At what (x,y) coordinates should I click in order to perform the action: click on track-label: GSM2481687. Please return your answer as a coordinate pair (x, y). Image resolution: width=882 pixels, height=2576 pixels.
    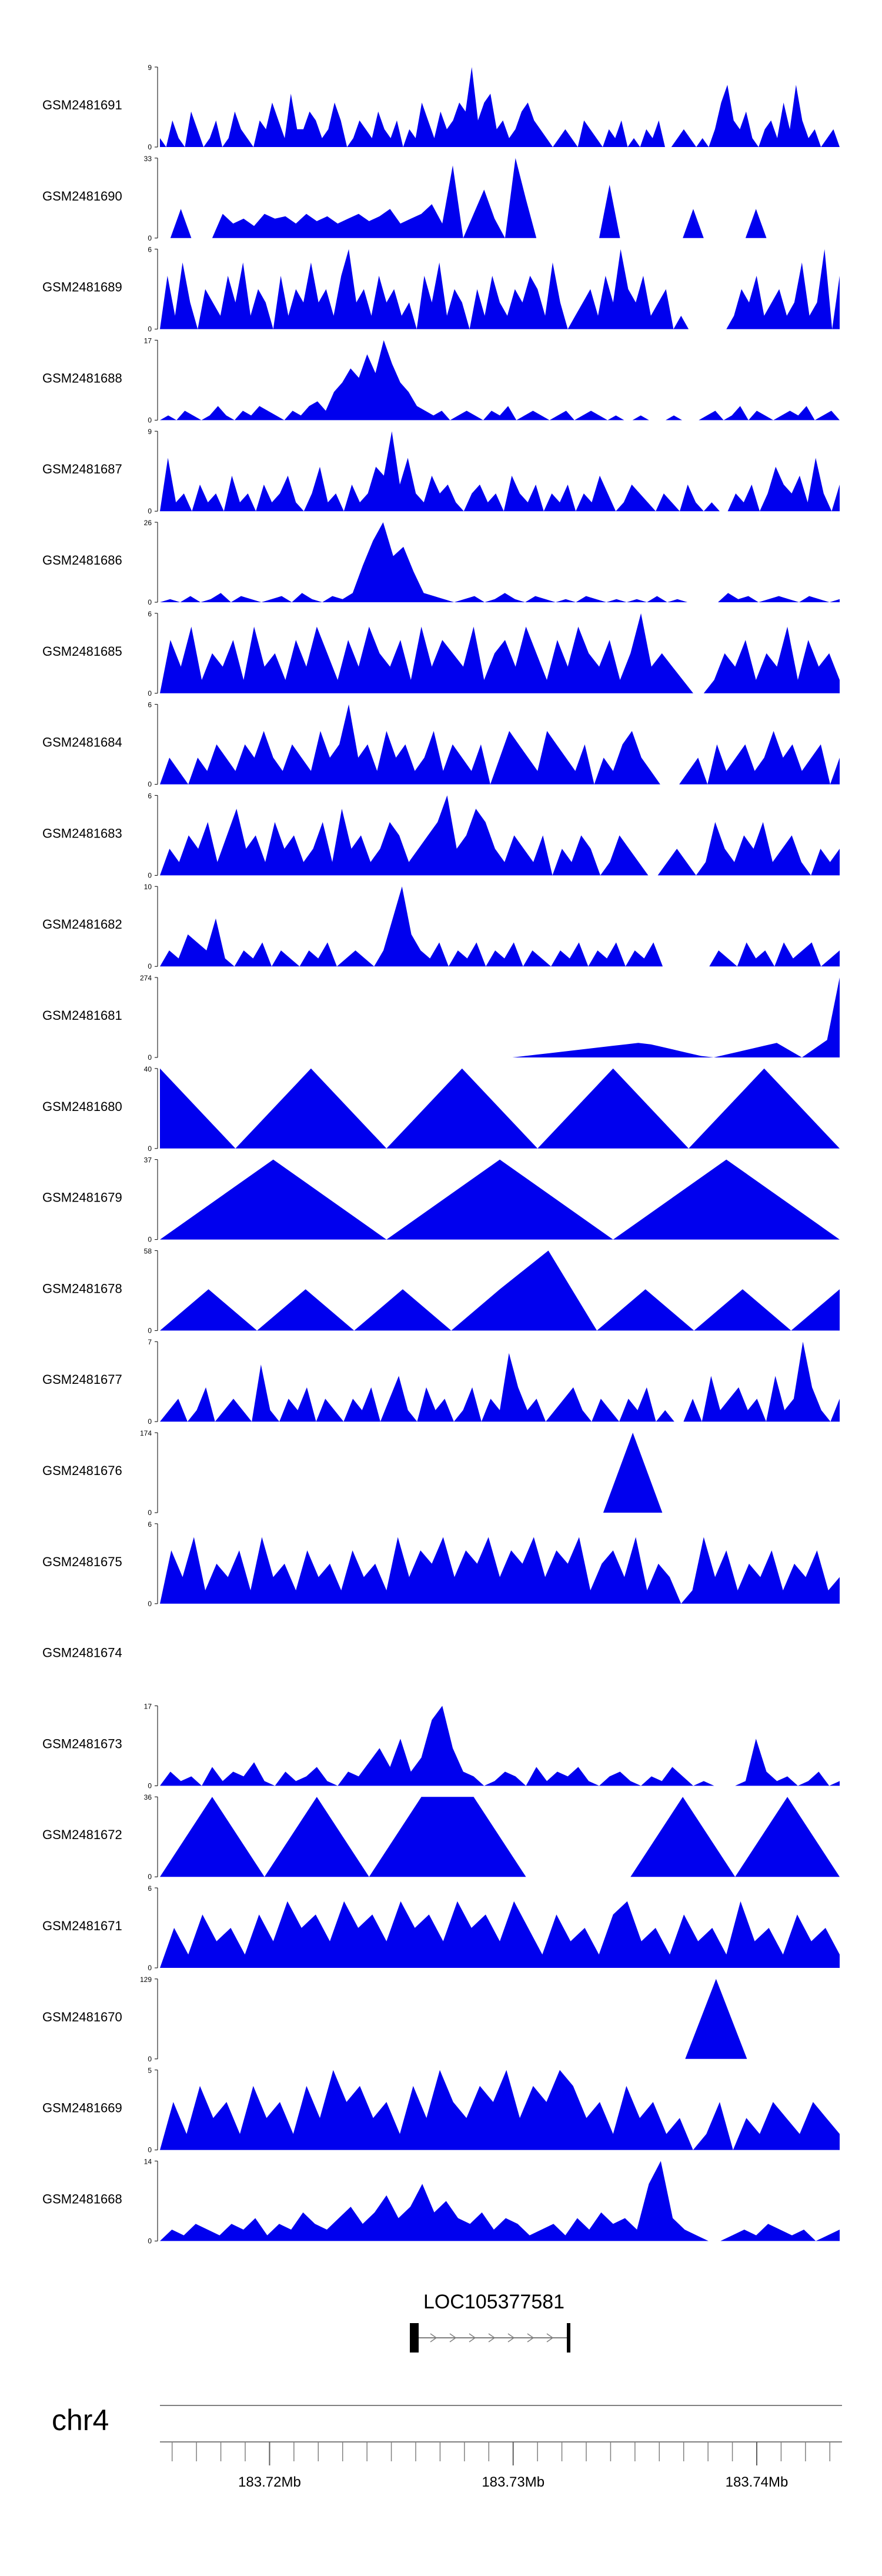
    Looking at the image, I should click on (82, 469).